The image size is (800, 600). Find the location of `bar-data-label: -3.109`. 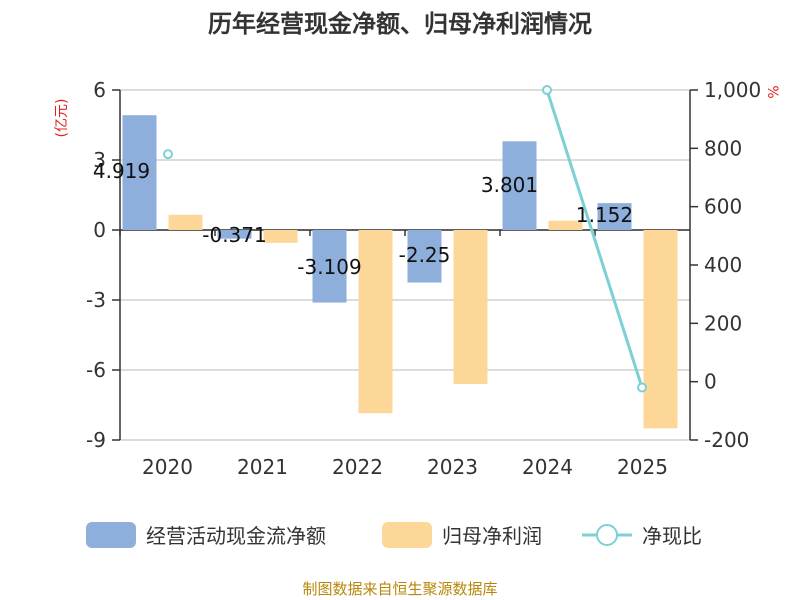

bar-data-label: -3.109 is located at coordinates (329, 267).